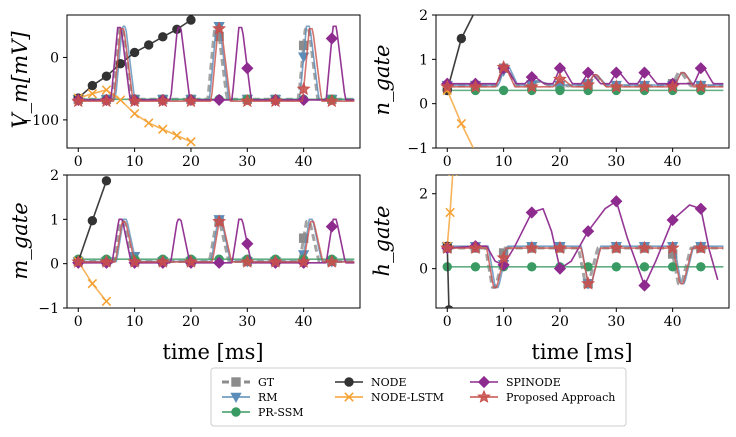  What do you see at coordinates (236, 398) in the screenshot?
I see `legend-marker-rm` at bounding box center [236, 398].